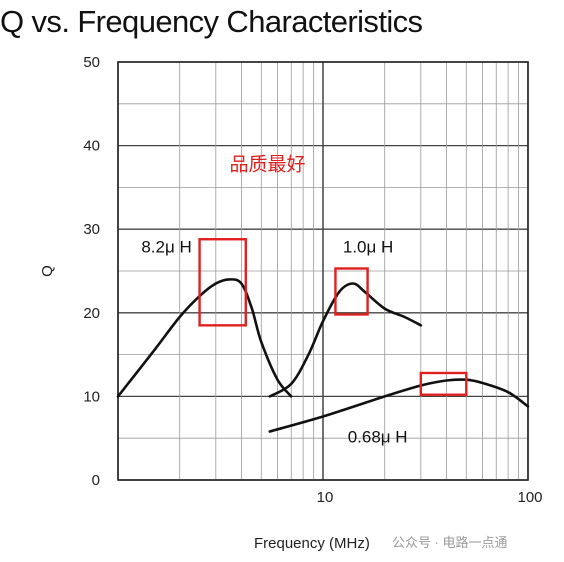 The image size is (564, 562). What do you see at coordinates (325, 497) in the screenshot?
I see `x-tick-label: 10` at bounding box center [325, 497].